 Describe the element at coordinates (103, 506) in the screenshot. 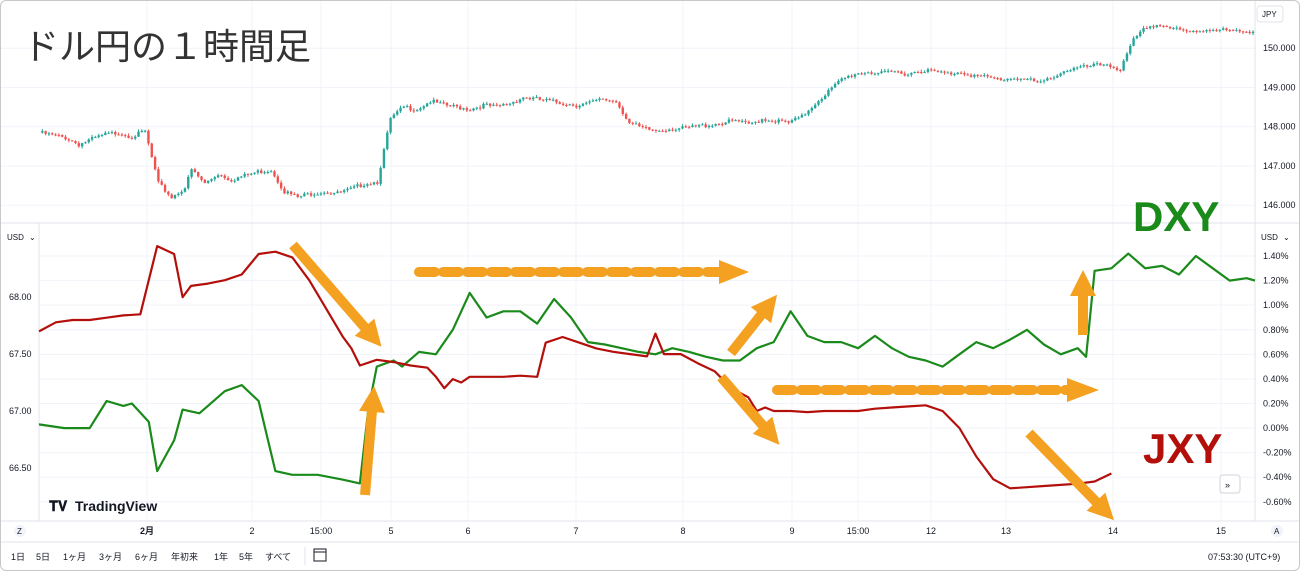

I see `tradingview-watermark: 𝐓𝐕 TradingView` at that location.